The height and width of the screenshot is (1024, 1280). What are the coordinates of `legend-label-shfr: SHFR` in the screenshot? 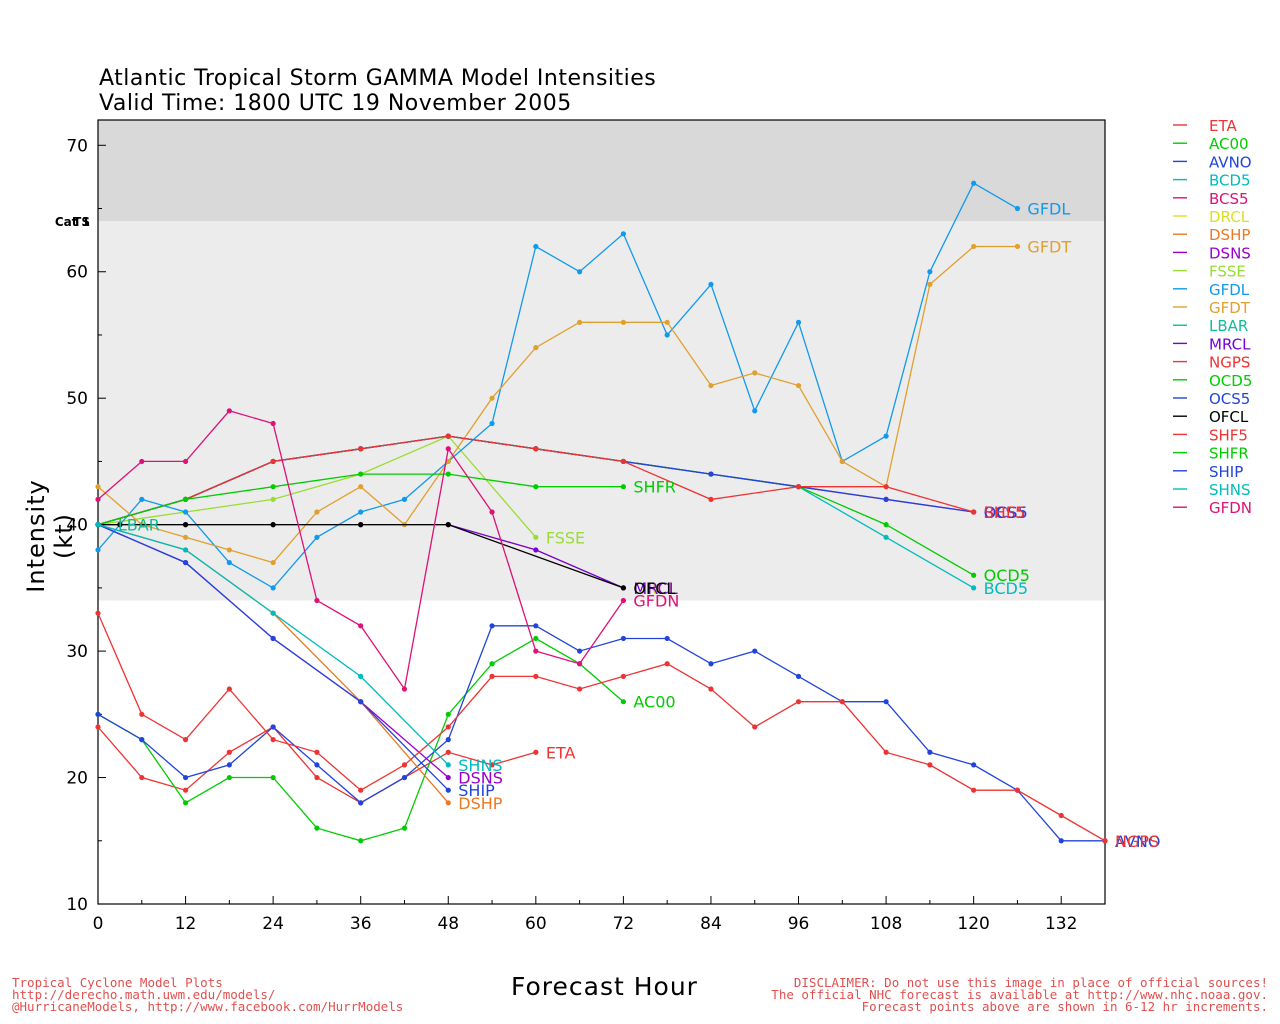 It's located at (1229, 454).